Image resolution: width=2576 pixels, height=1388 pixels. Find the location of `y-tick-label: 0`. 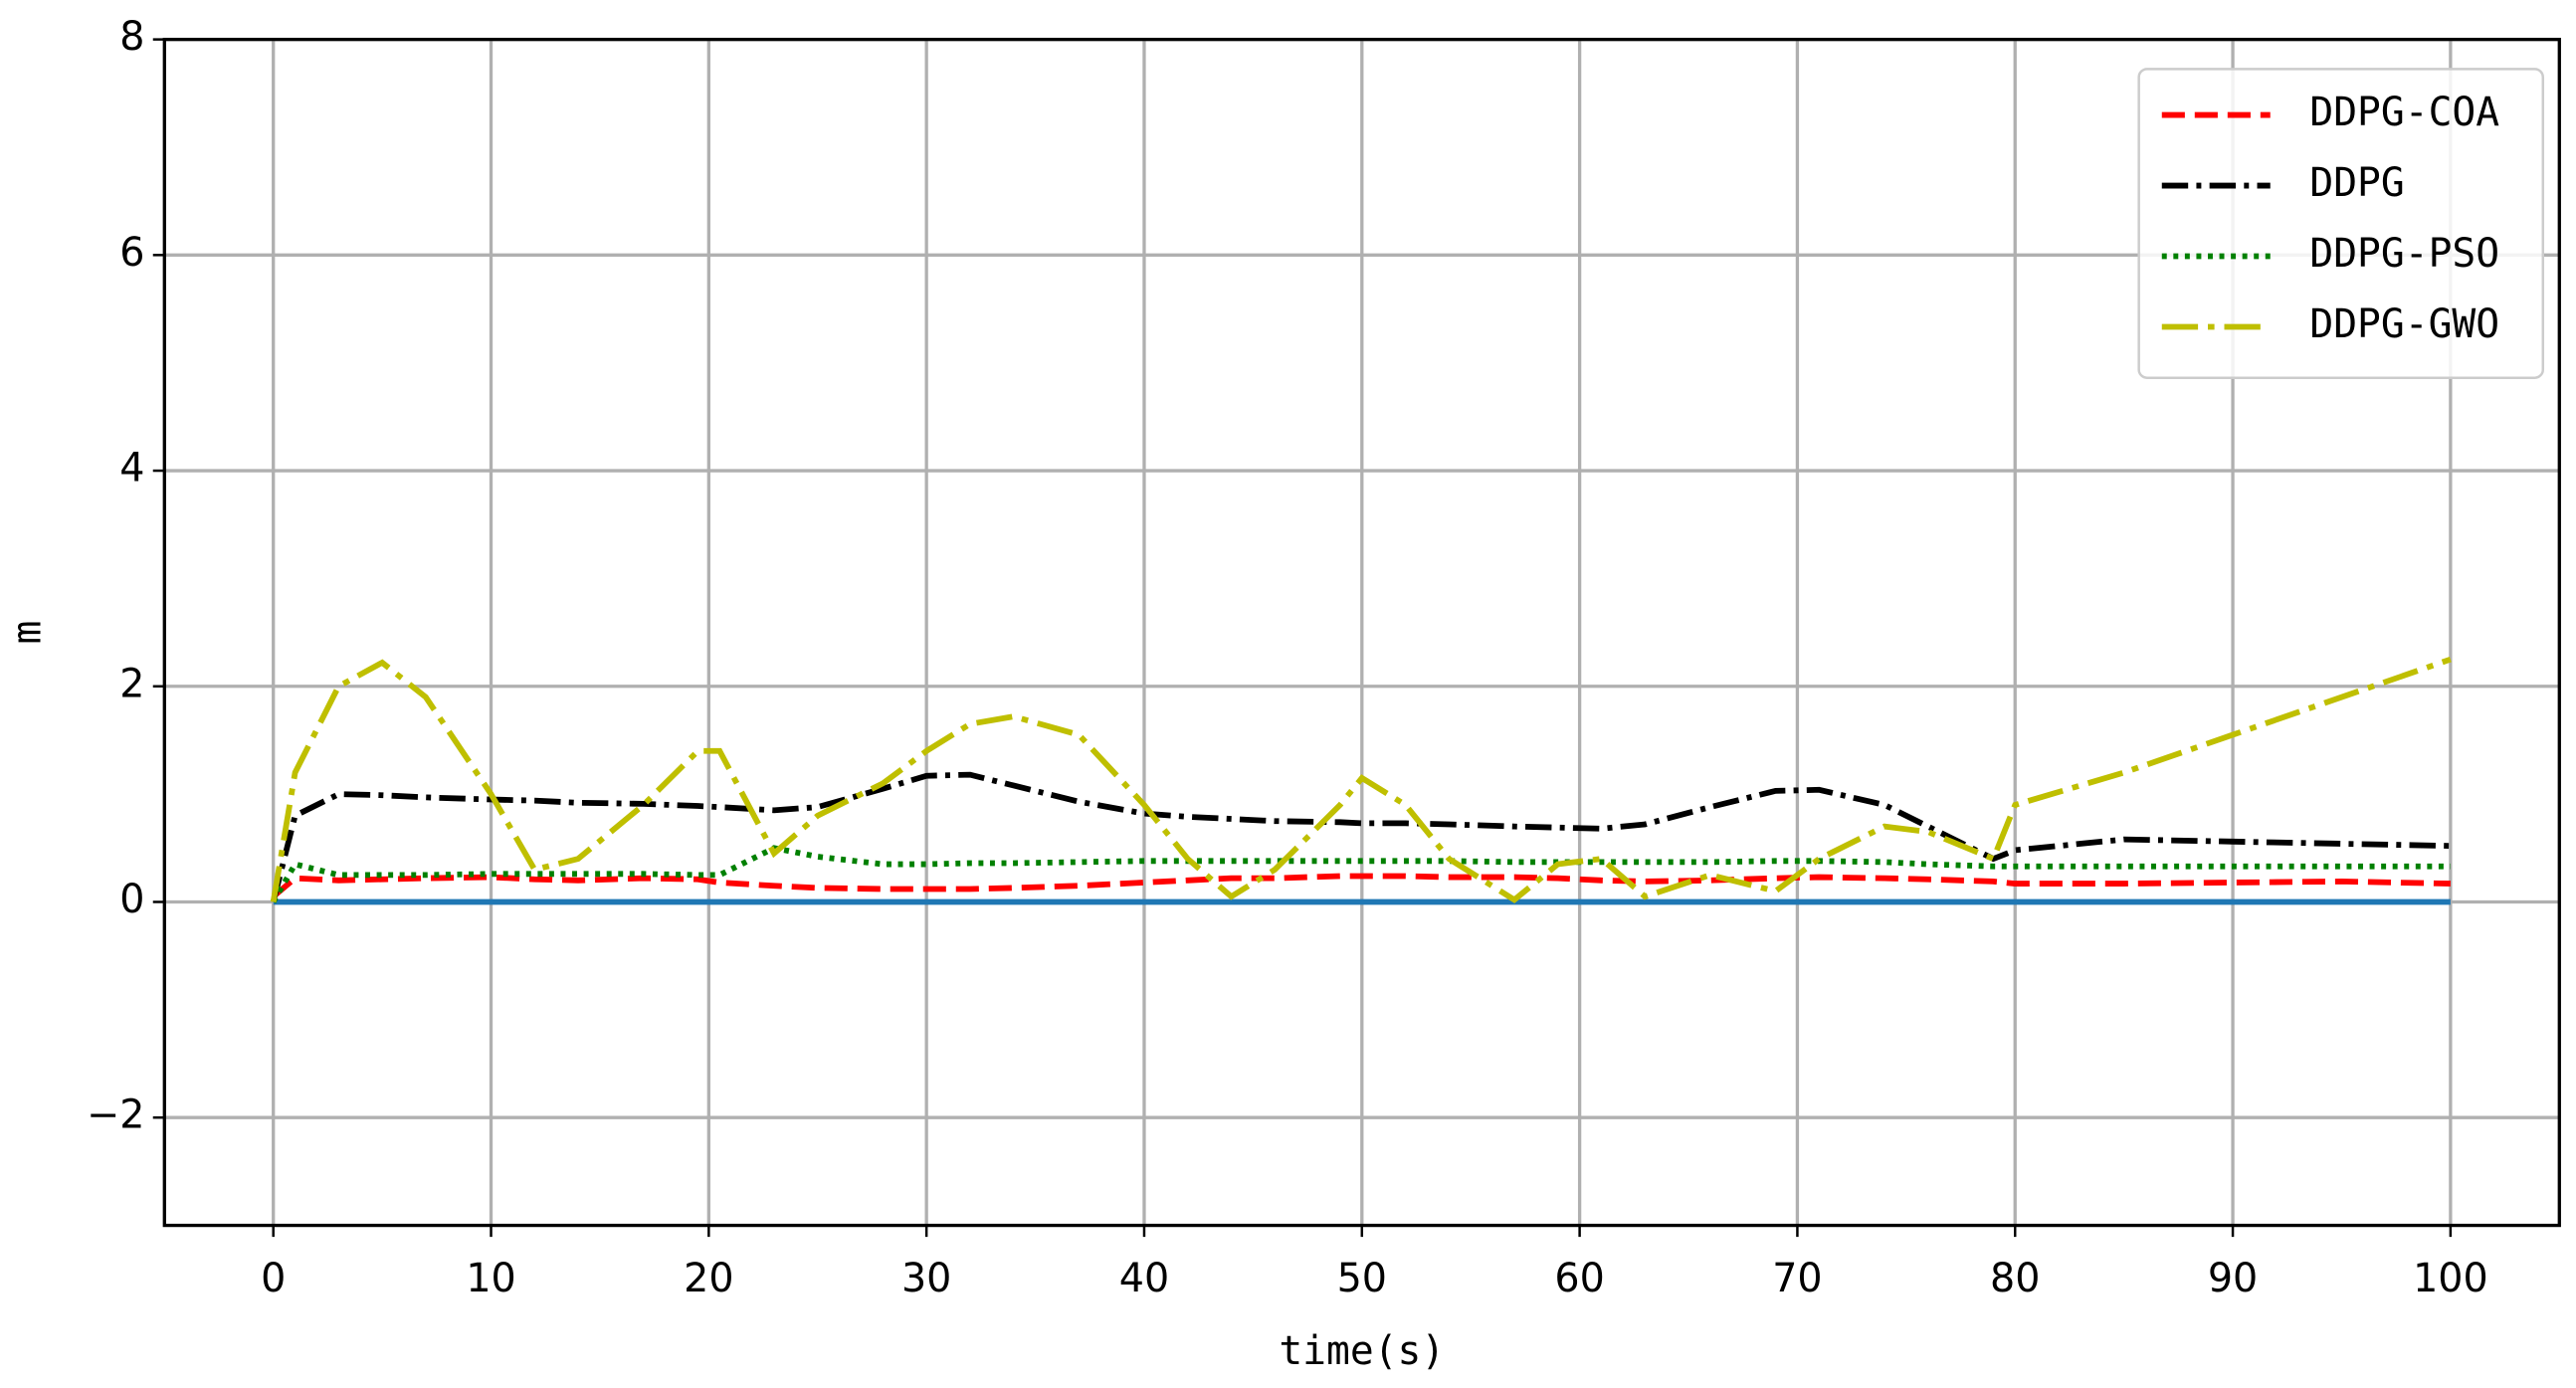

y-tick-label: 0 is located at coordinates (131, 899).